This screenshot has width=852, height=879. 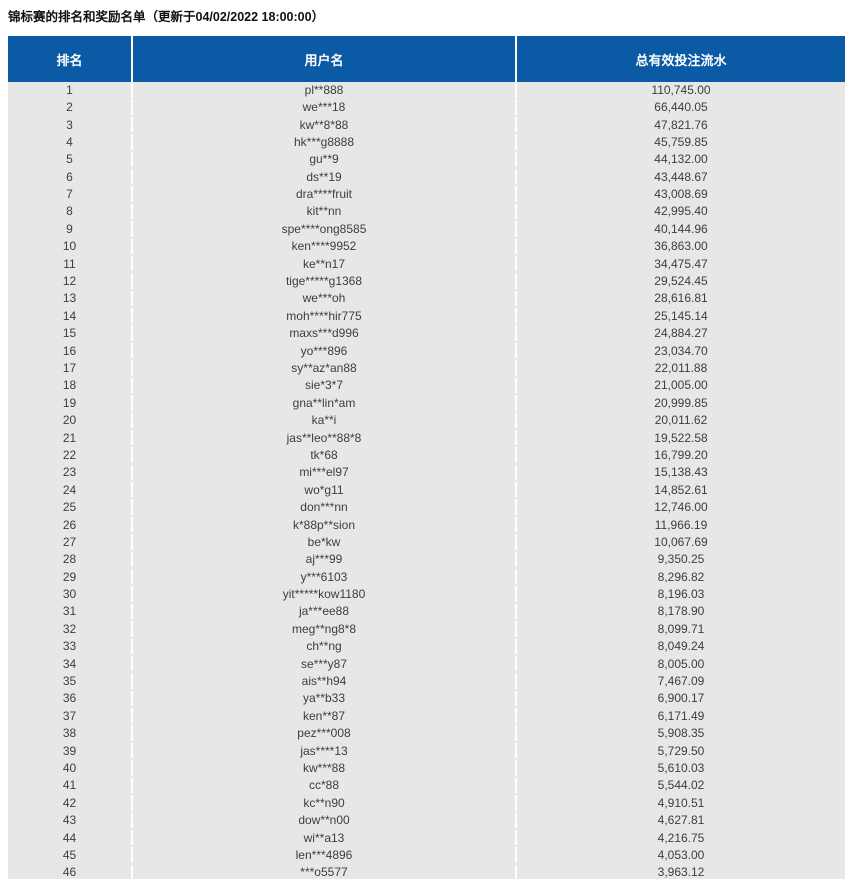 I want to click on cell-rank: 14, so click(x=70, y=316).